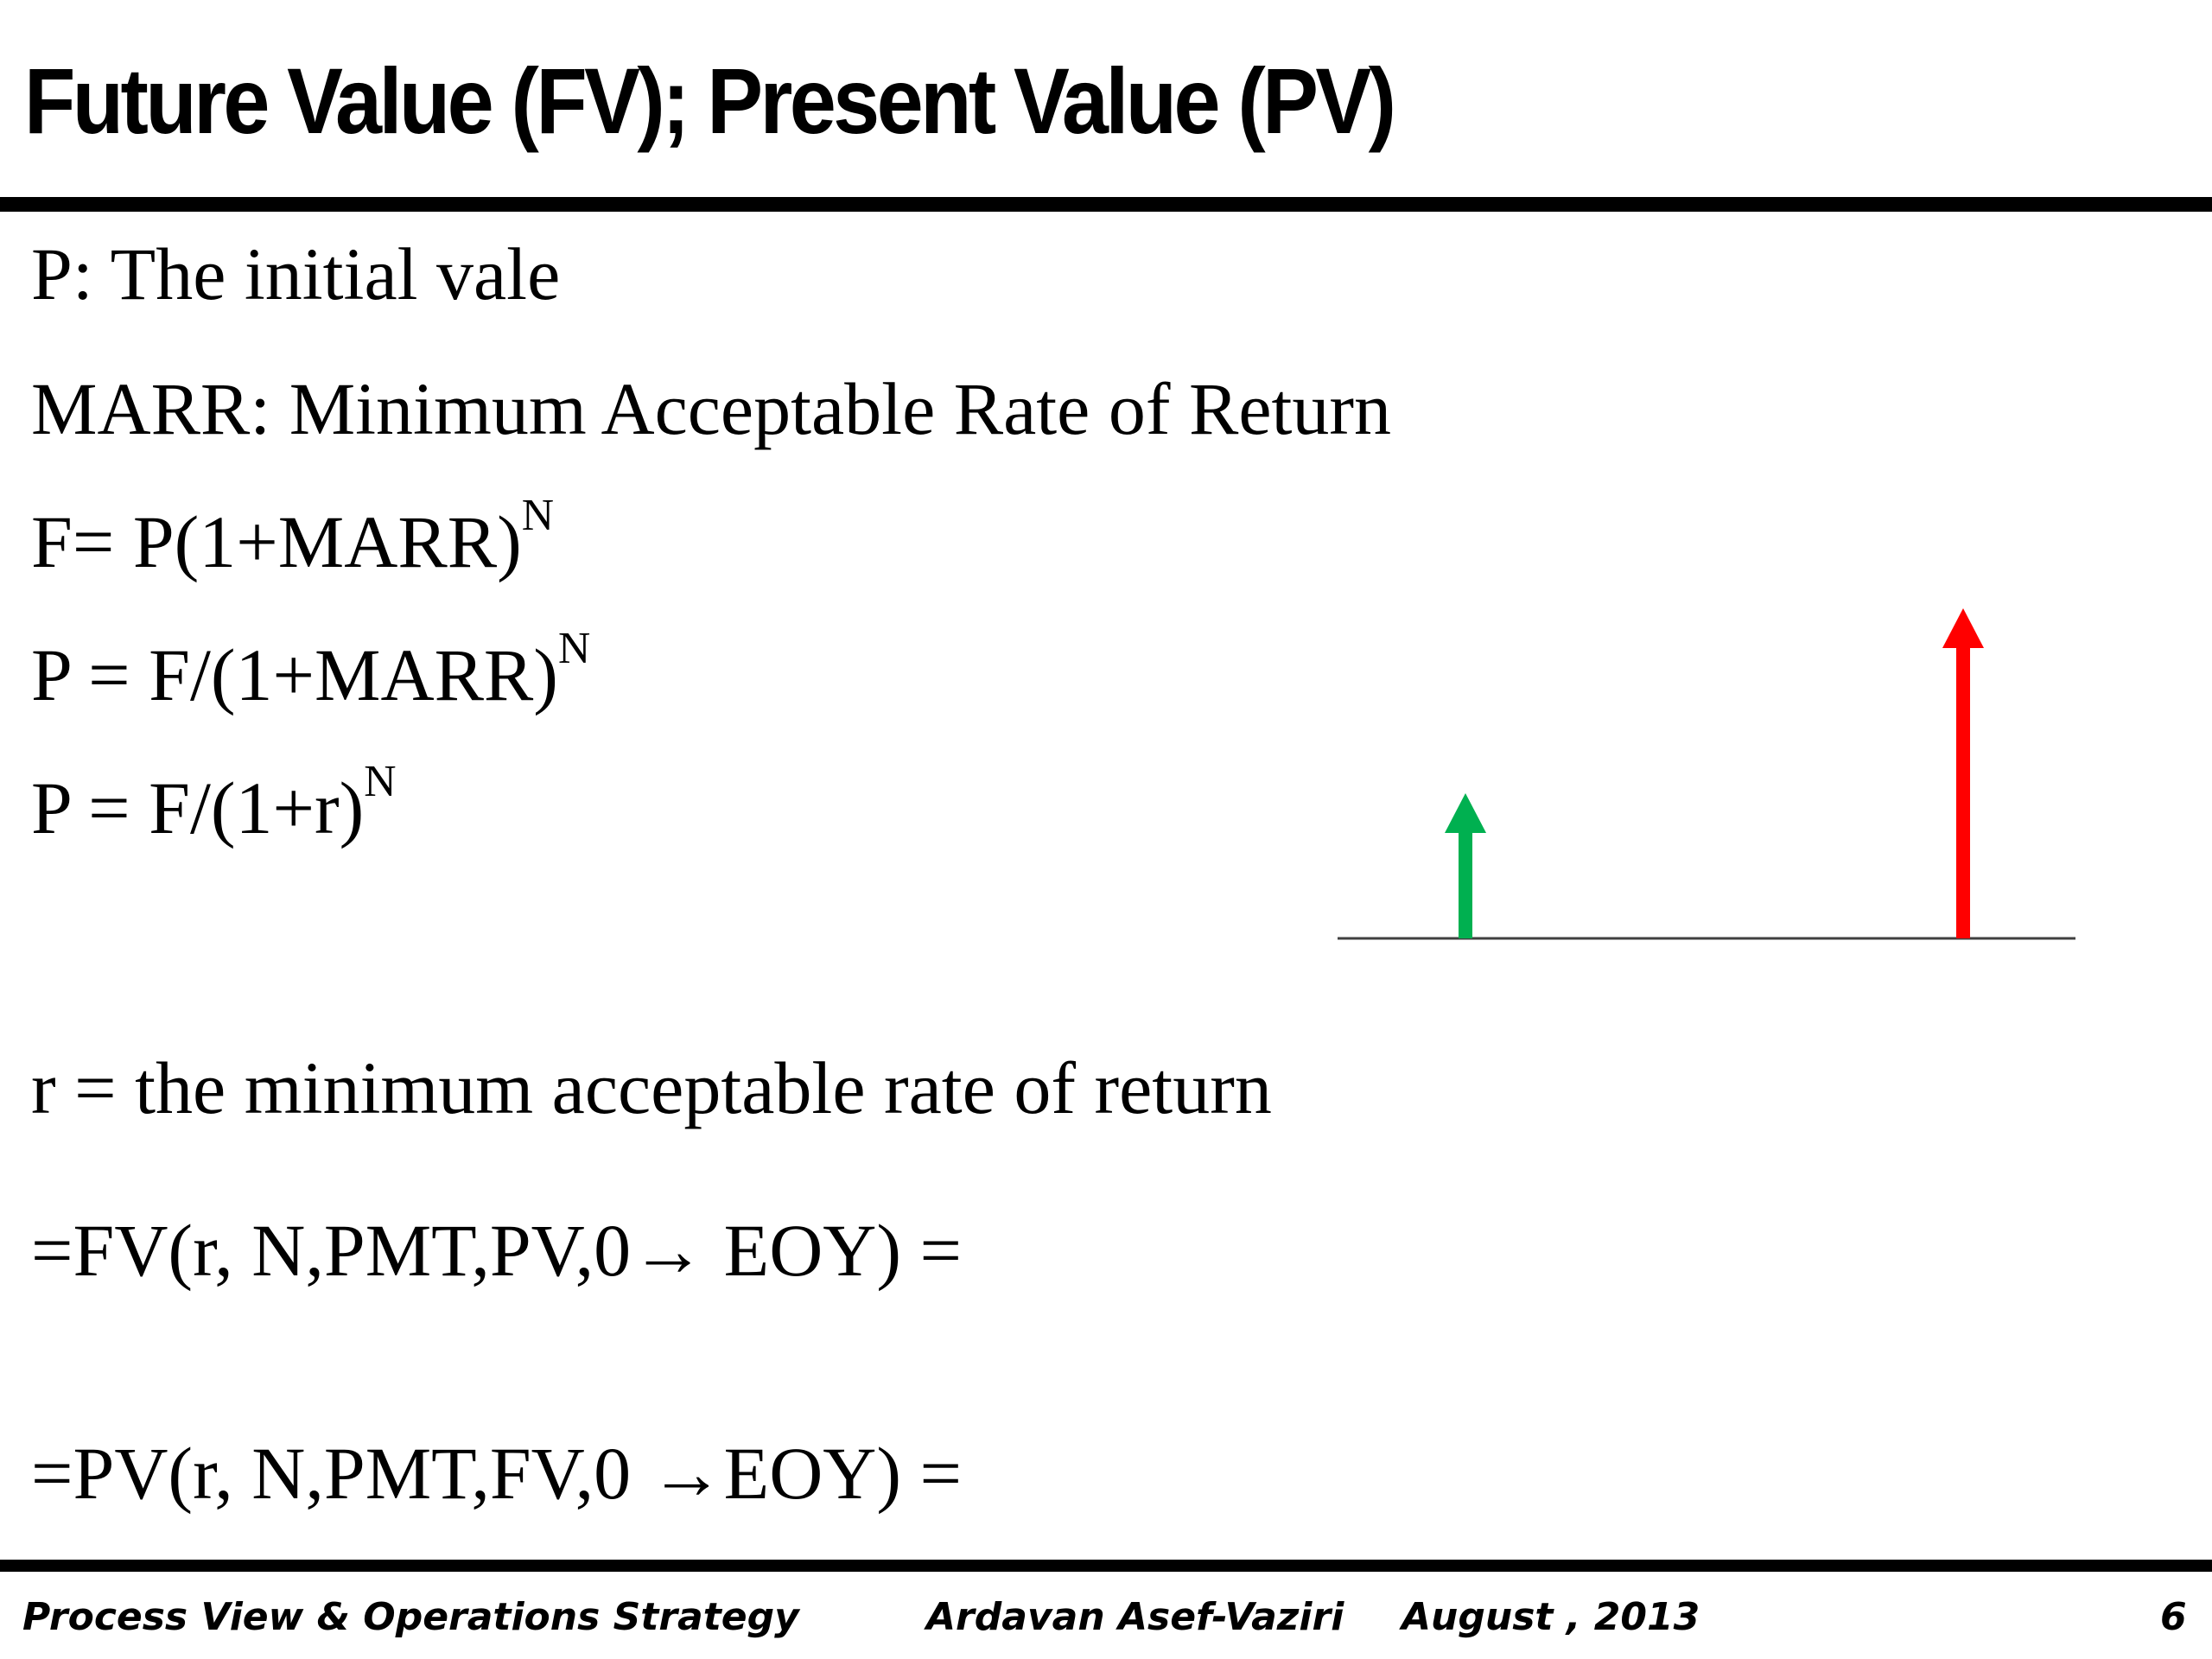 The width and height of the screenshot is (2212, 1659). What do you see at coordinates (296, 273) in the screenshot?
I see `definition-p: P: The initial vale` at bounding box center [296, 273].